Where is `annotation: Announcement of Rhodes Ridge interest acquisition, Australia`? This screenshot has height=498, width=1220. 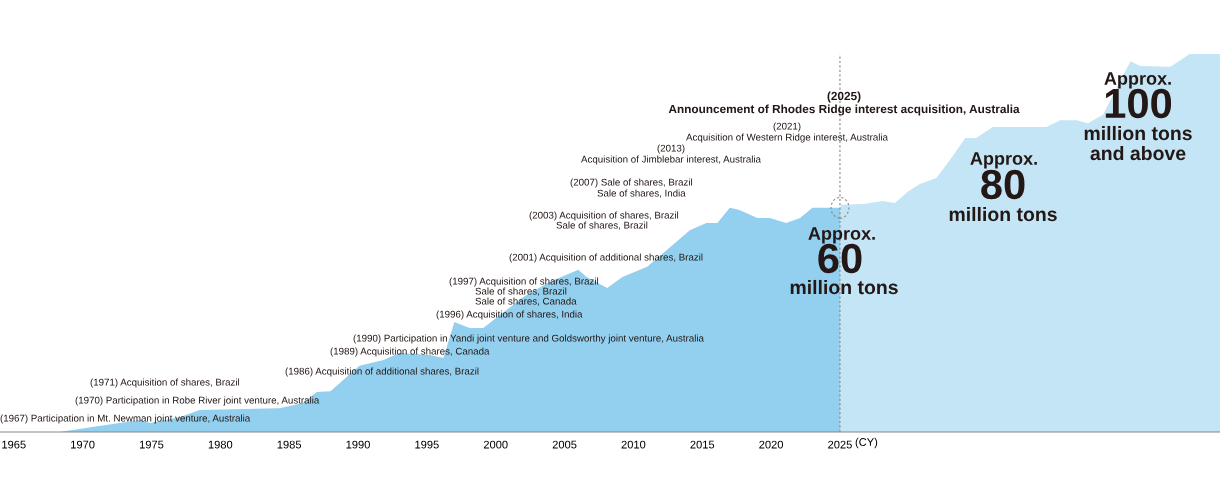
annotation: Announcement of Rhodes Ridge interest acquisition, Australia is located at coordinates (844, 110).